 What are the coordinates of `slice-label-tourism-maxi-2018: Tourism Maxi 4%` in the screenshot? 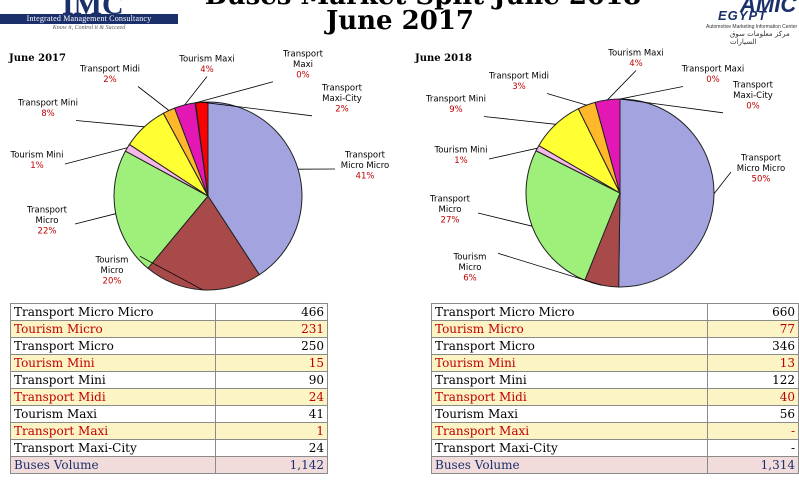 It's located at (635, 59).